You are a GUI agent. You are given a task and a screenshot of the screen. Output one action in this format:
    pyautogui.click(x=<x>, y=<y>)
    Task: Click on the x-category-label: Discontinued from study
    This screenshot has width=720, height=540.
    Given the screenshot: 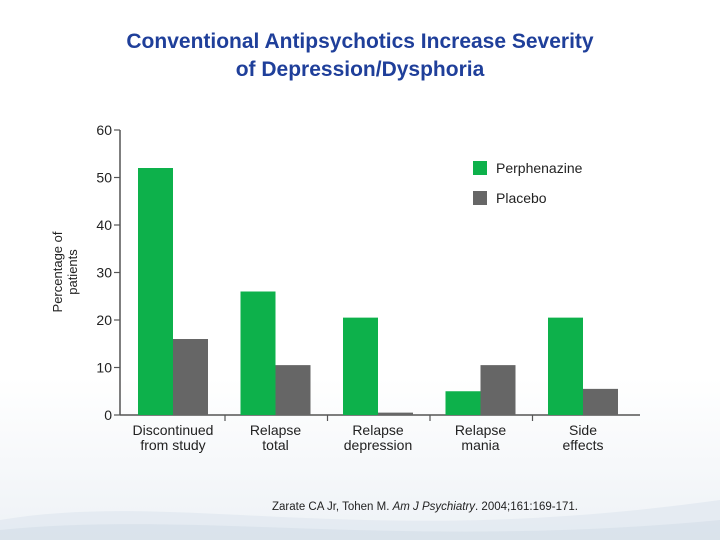 What is the action you would take?
    pyautogui.click(x=173, y=437)
    